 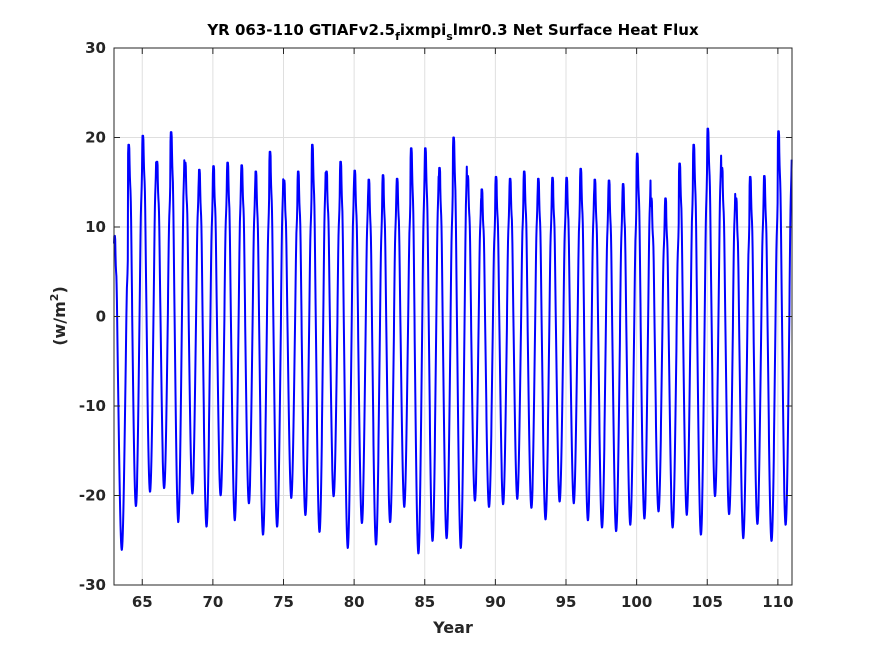 What do you see at coordinates (566, 602) in the screenshot?
I see `x-tick-label: 95` at bounding box center [566, 602].